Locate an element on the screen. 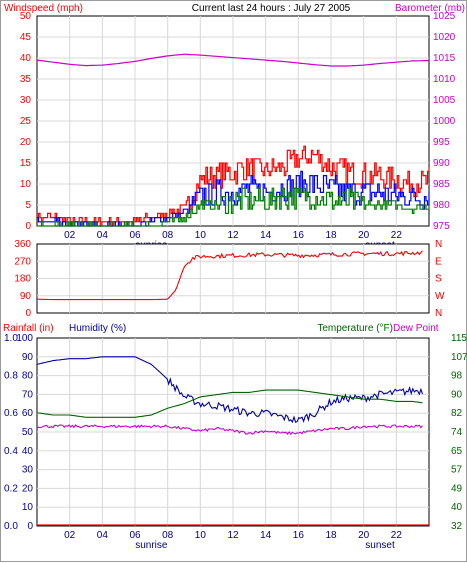 The height and width of the screenshot is (563, 467). wind-y-tick-label: 20 is located at coordinates (26, 142).